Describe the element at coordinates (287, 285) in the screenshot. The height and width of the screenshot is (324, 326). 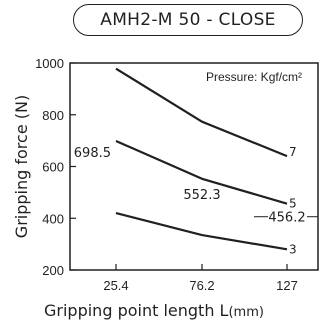
I see `x-tick-label: 127` at that location.